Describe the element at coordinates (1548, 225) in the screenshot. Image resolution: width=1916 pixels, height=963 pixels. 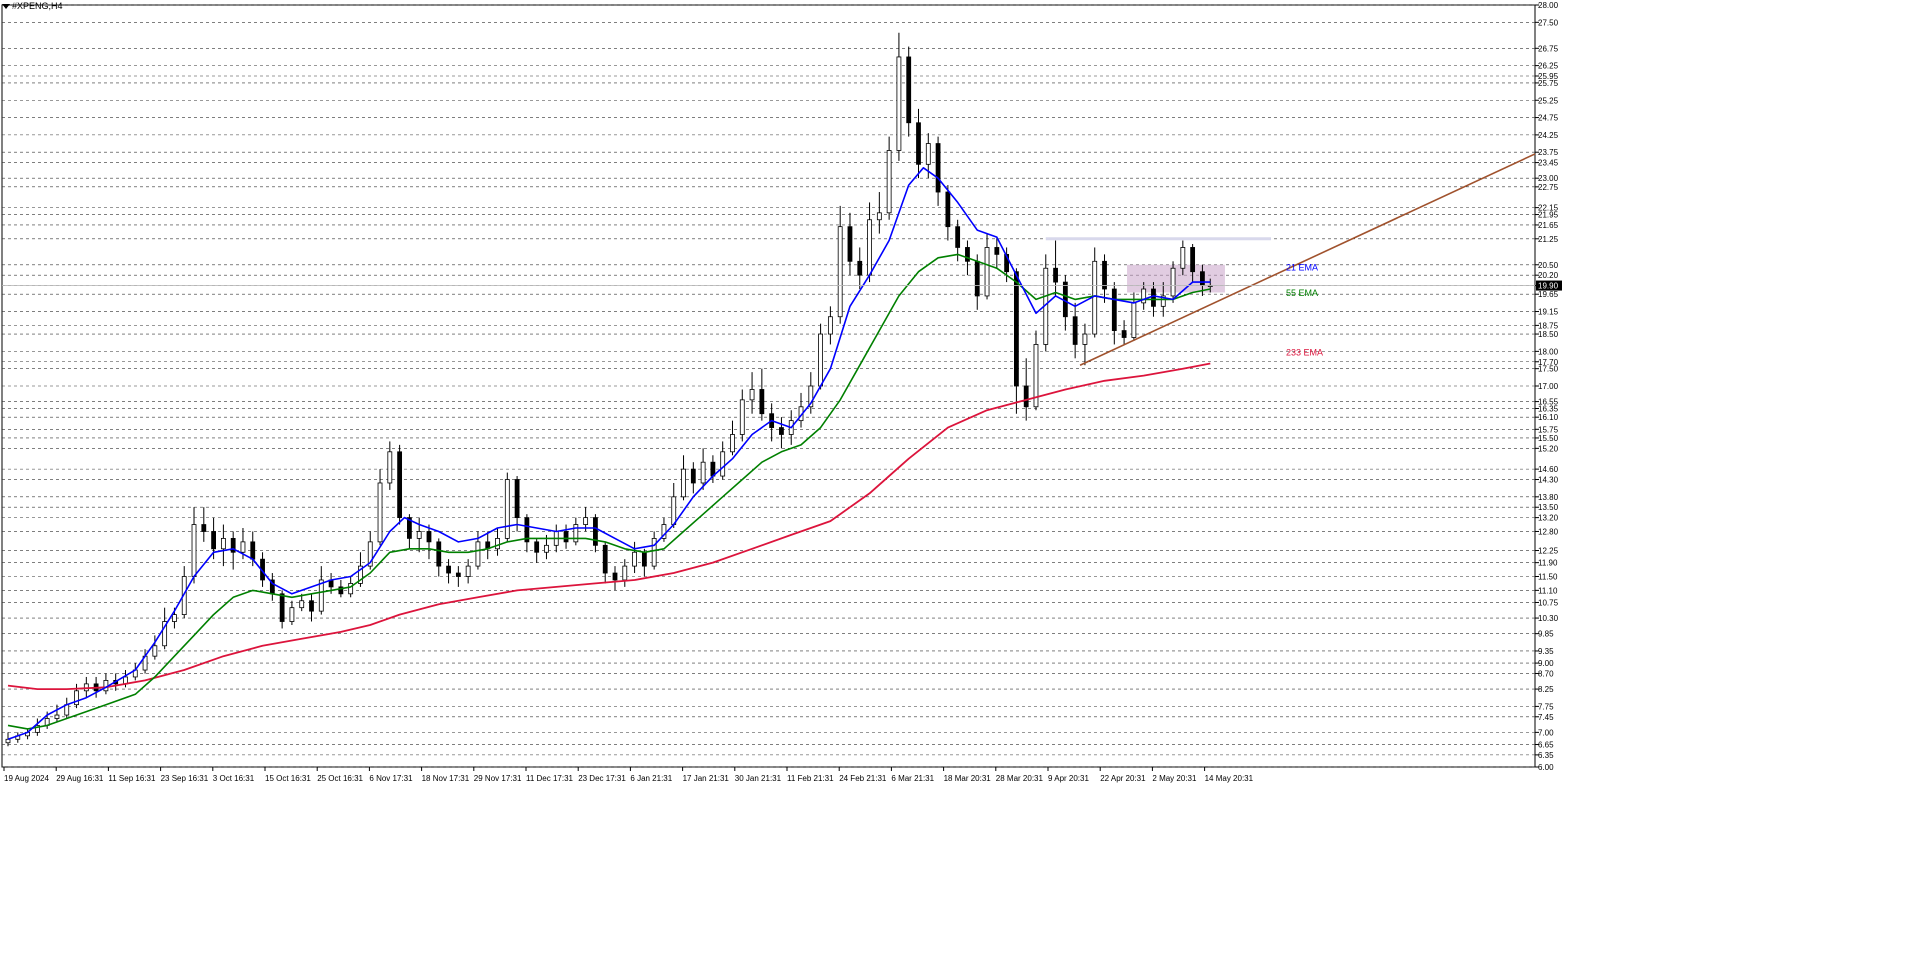
I see `y-tick-label: 21.65` at that location.